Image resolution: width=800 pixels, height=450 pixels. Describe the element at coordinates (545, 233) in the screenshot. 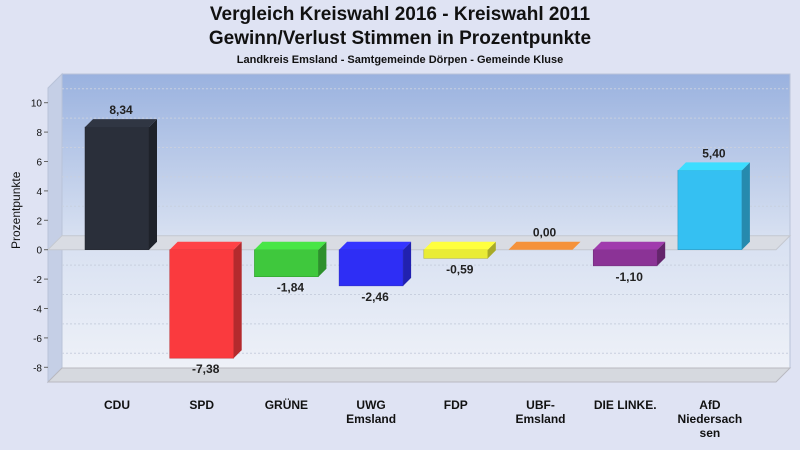

I see `value-label: 0,00` at that location.